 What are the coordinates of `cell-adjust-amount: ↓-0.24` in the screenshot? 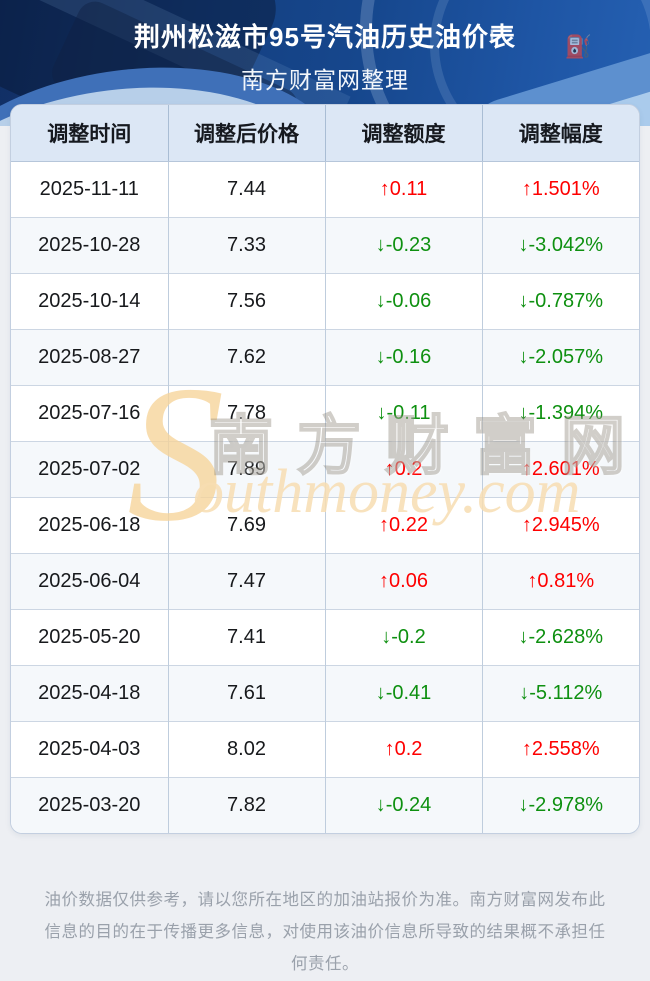 It's located at (403, 804).